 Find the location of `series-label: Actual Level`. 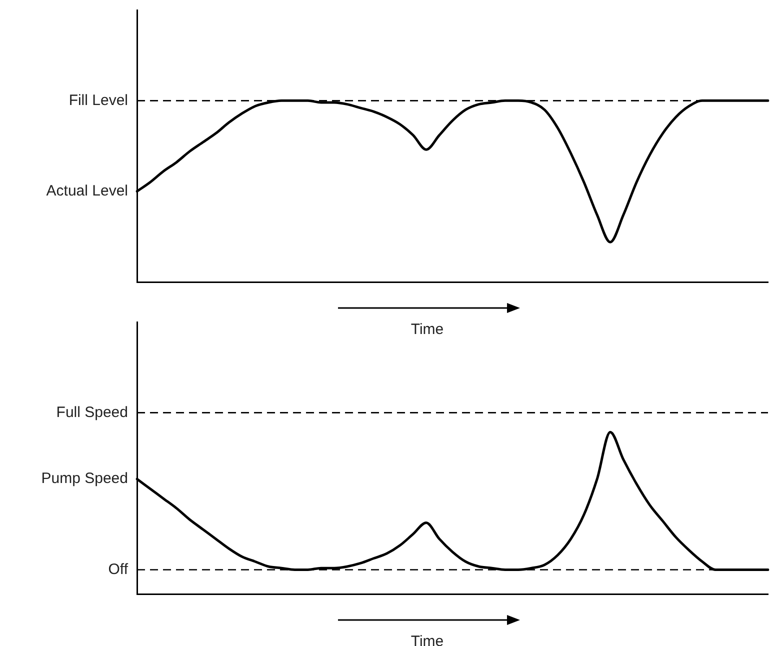

series-label: Actual Level is located at coordinates (87, 191).